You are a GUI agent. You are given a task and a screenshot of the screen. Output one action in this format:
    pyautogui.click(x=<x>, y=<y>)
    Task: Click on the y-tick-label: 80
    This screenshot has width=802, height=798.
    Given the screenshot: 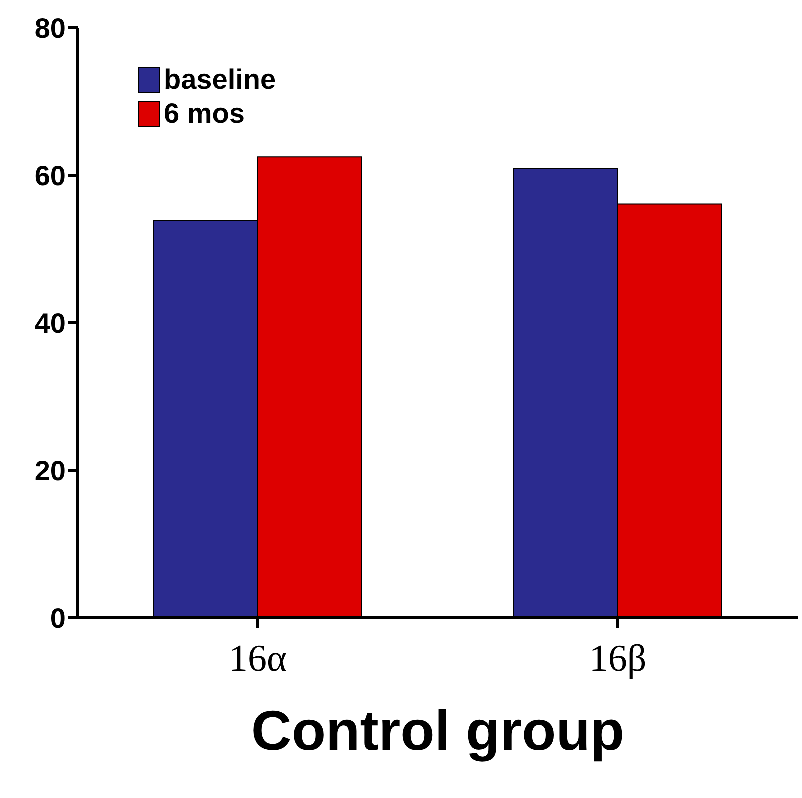 What is the action you would take?
    pyautogui.click(x=50, y=28)
    